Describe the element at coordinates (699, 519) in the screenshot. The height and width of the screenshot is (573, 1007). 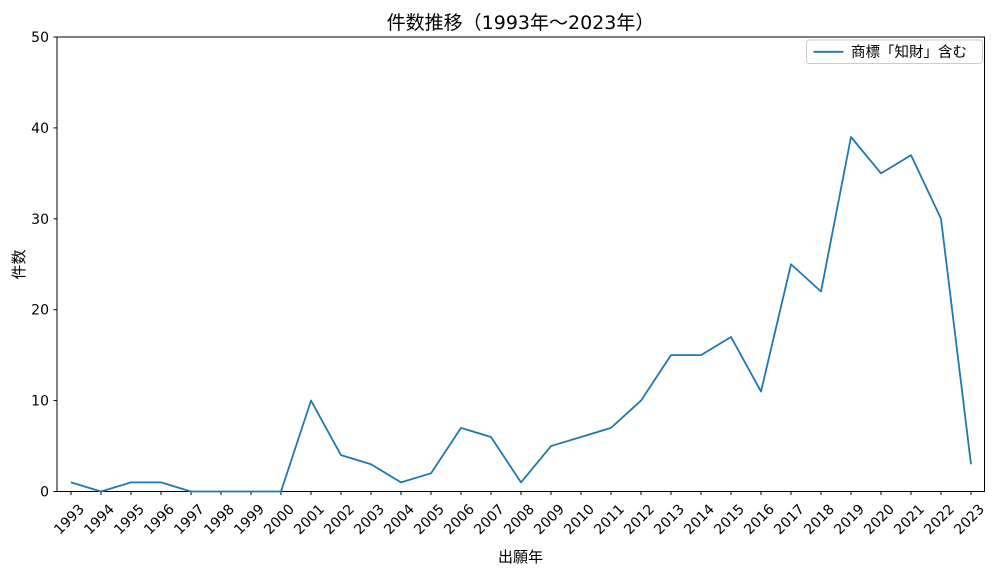
I see `x-tick-label: 2014` at that location.